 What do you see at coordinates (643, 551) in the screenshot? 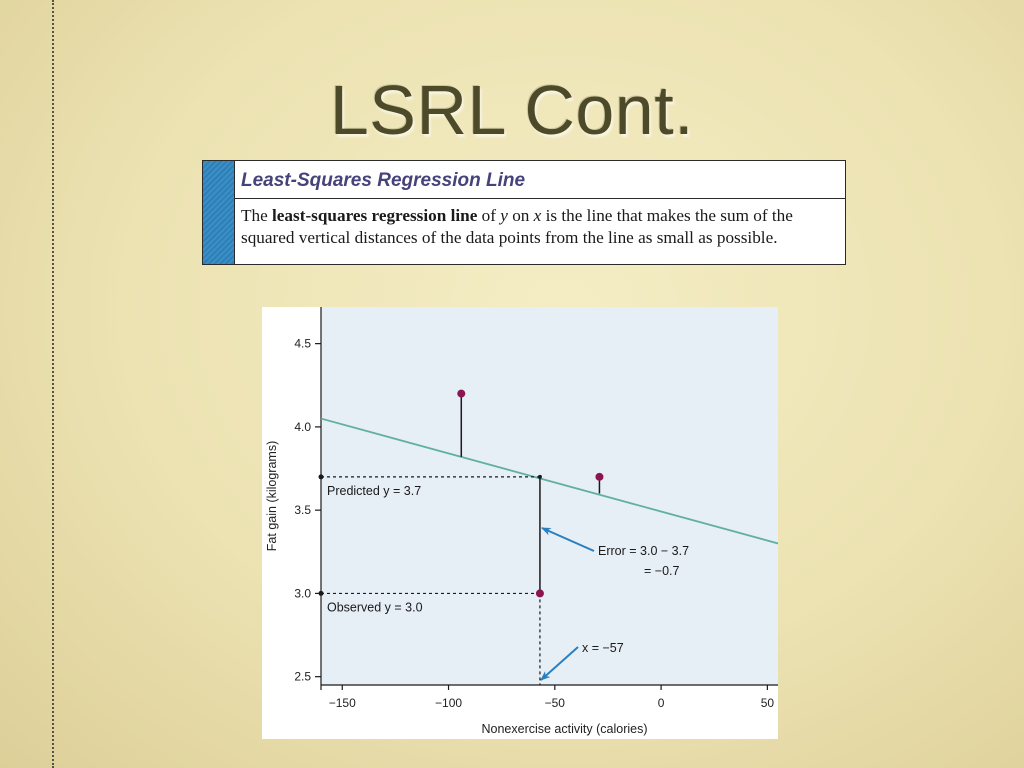
I see `error-annotation-line1: Error = 3.0 − 3.7` at bounding box center [643, 551].